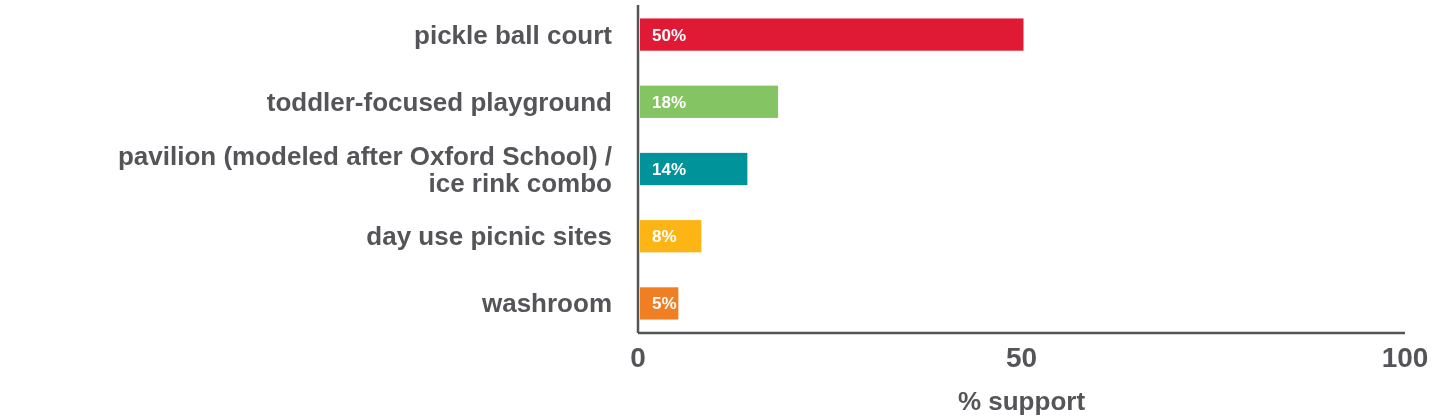 The width and height of the screenshot is (1444, 417). I want to click on data-label: 8%, so click(664, 237).